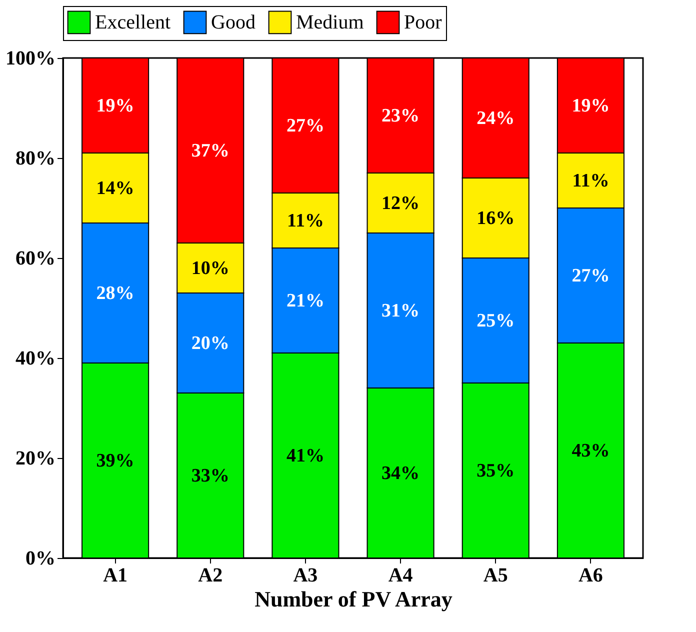  What do you see at coordinates (133, 22) in the screenshot?
I see `legend-label: Excellent` at bounding box center [133, 22].